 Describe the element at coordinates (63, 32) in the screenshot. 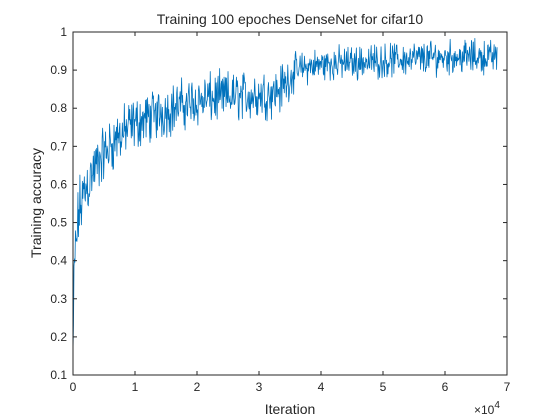

I see `y-tick-label: 1` at that location.